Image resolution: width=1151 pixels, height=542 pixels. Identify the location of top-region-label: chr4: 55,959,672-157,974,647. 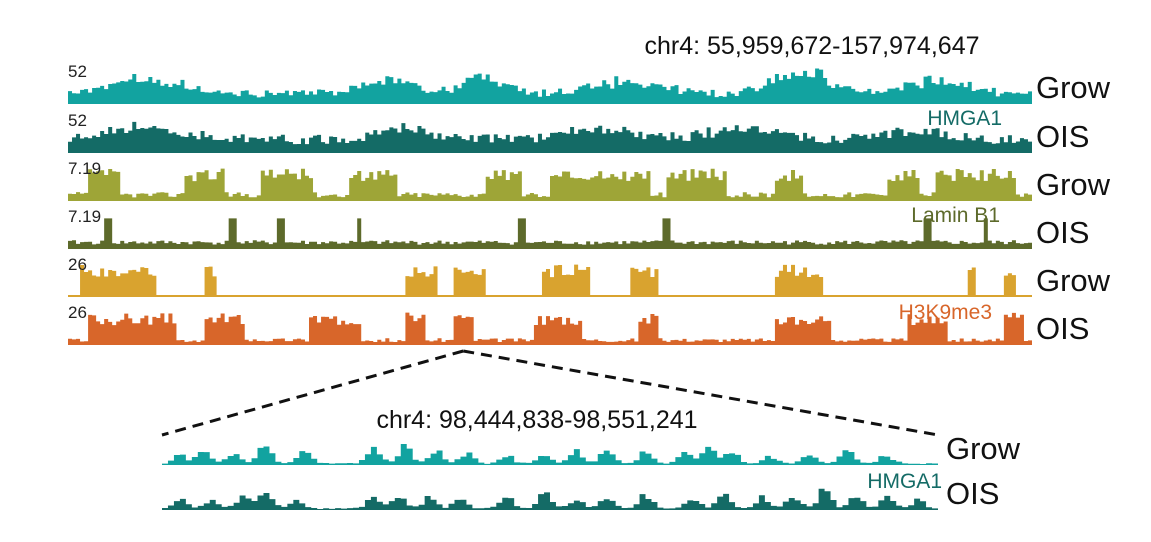
(812, 46).